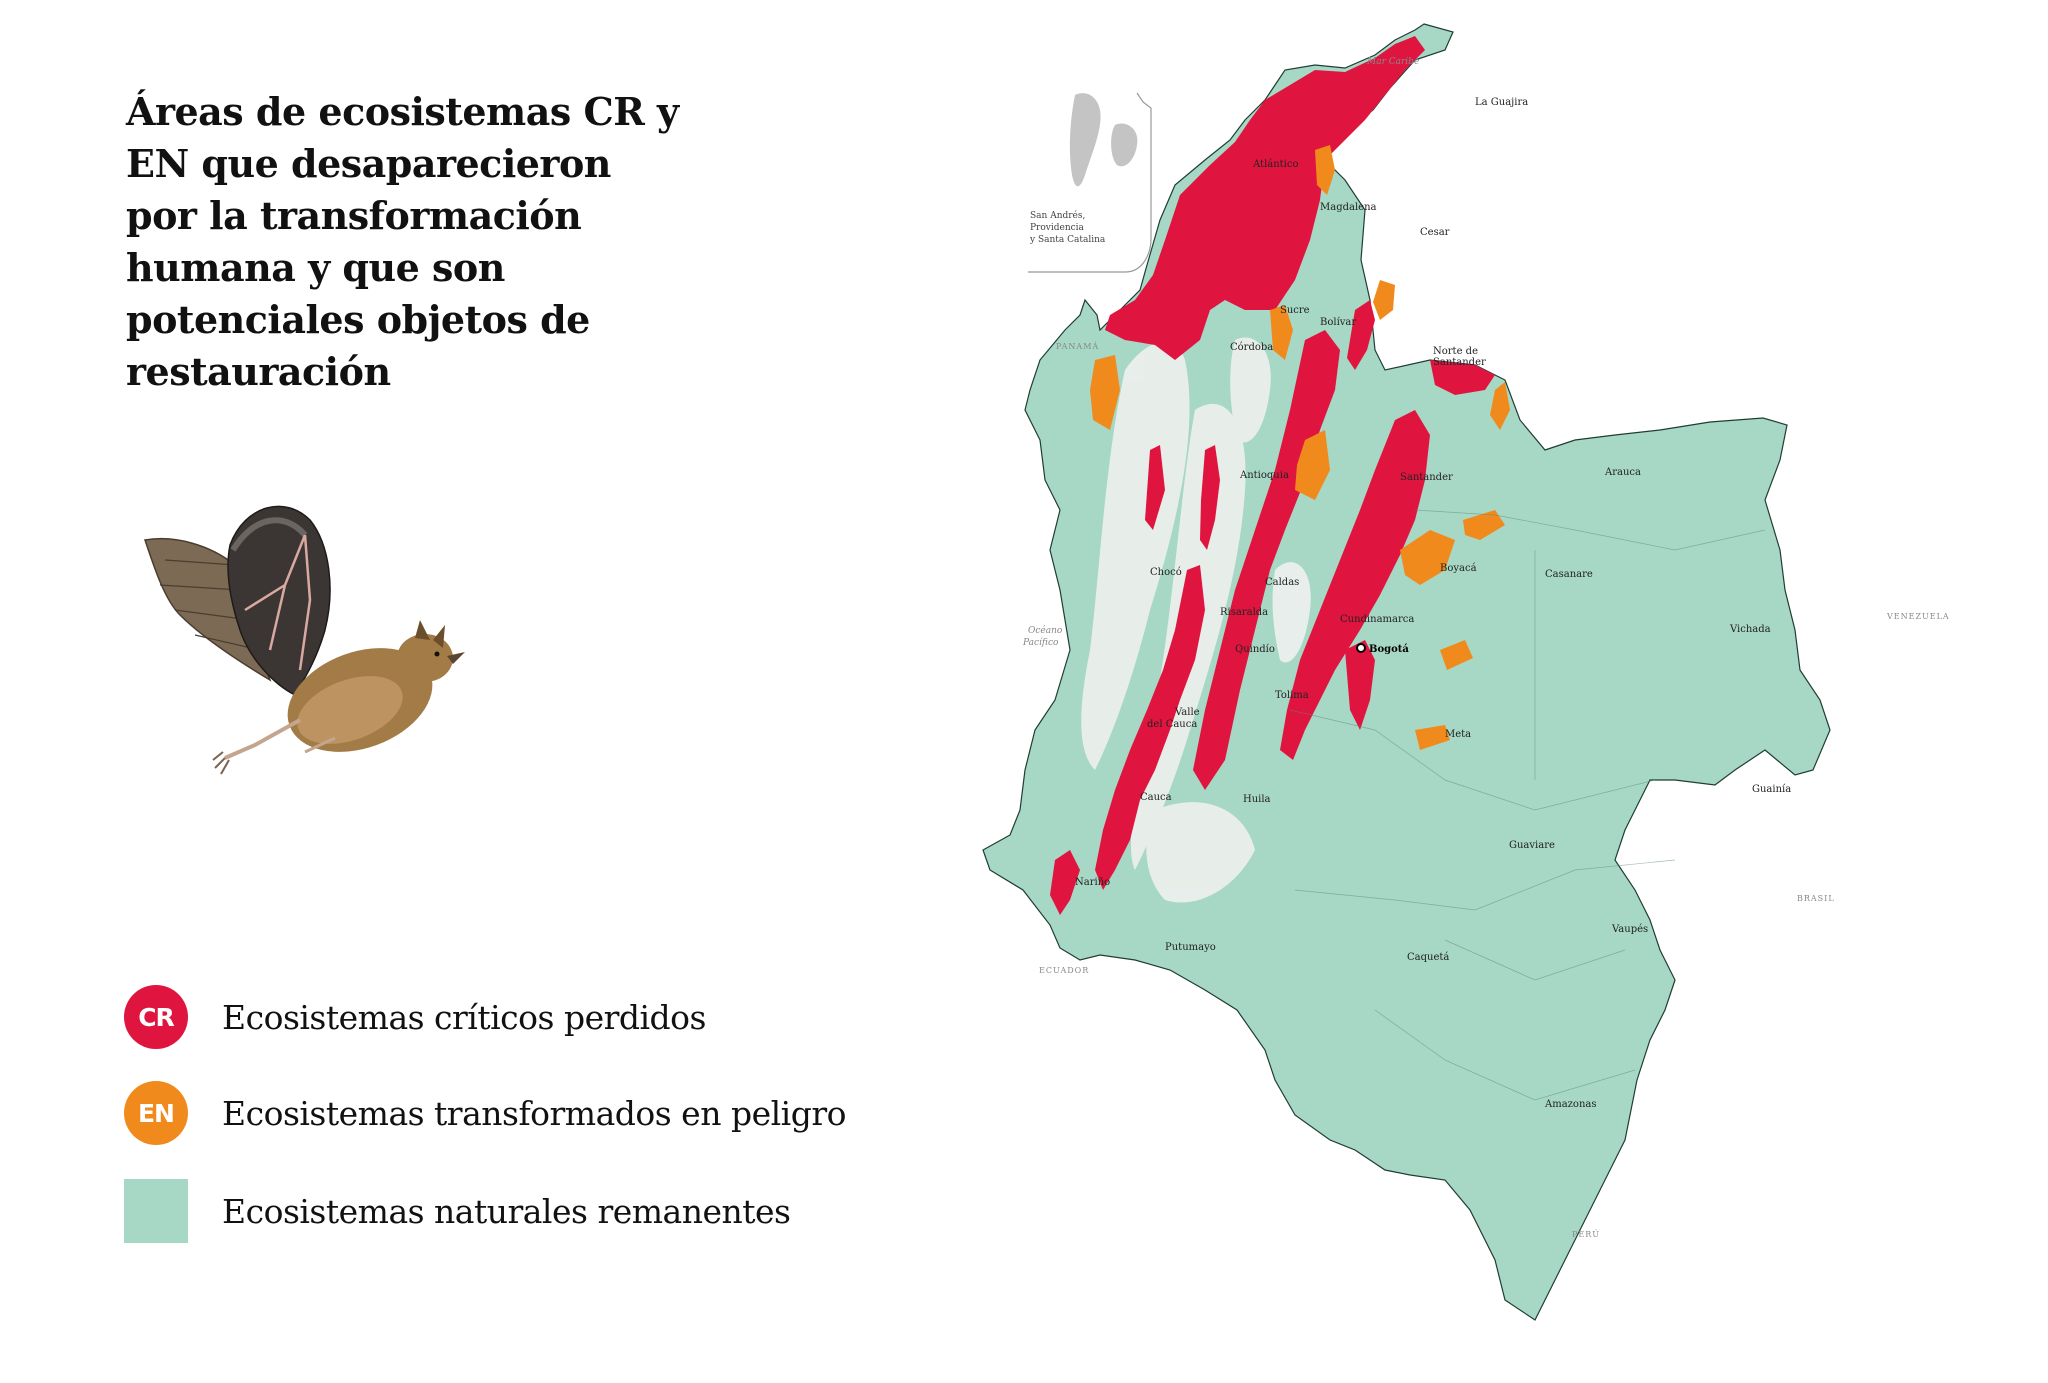 This screenshot has width=2048, height=1383. What do you see at coordinates (1426, 477) in the screenshot?
I see `dept-label-santander: Santander` at bounding box center [1426, 477].